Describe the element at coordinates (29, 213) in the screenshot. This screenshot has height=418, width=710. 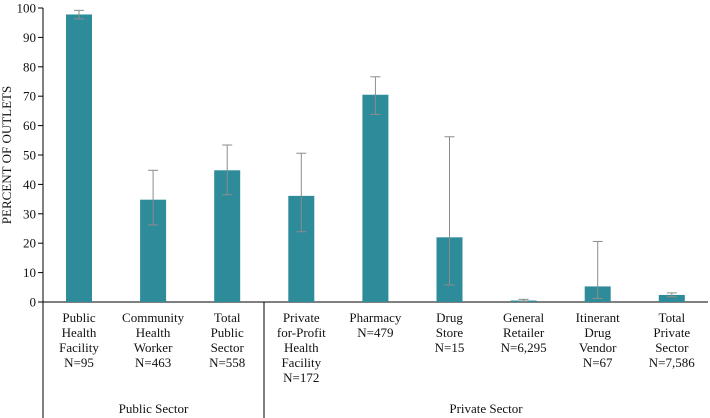
I see `y-tick-label: 30` at that location.